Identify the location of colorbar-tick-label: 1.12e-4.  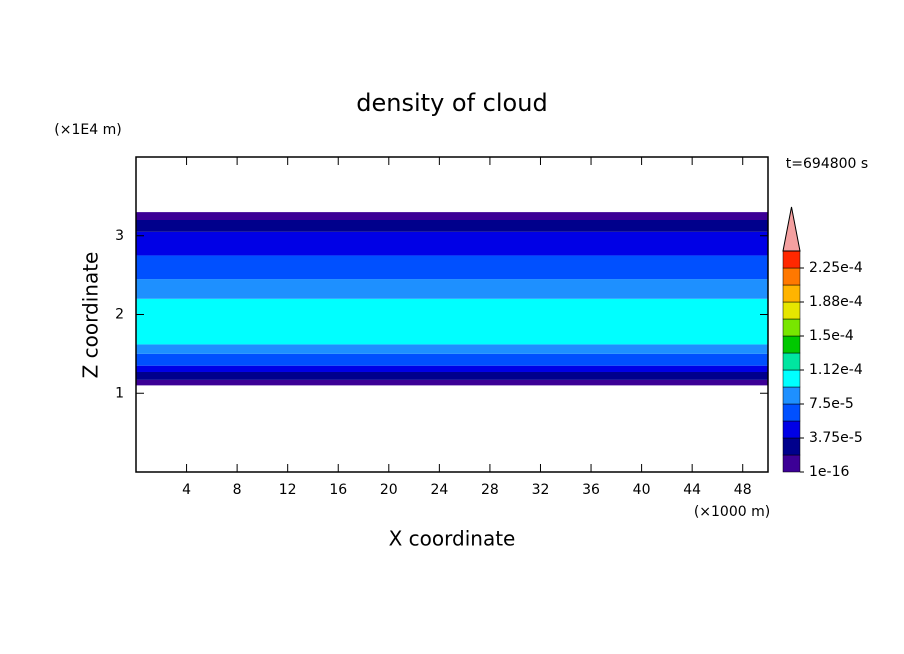
(836, 370).